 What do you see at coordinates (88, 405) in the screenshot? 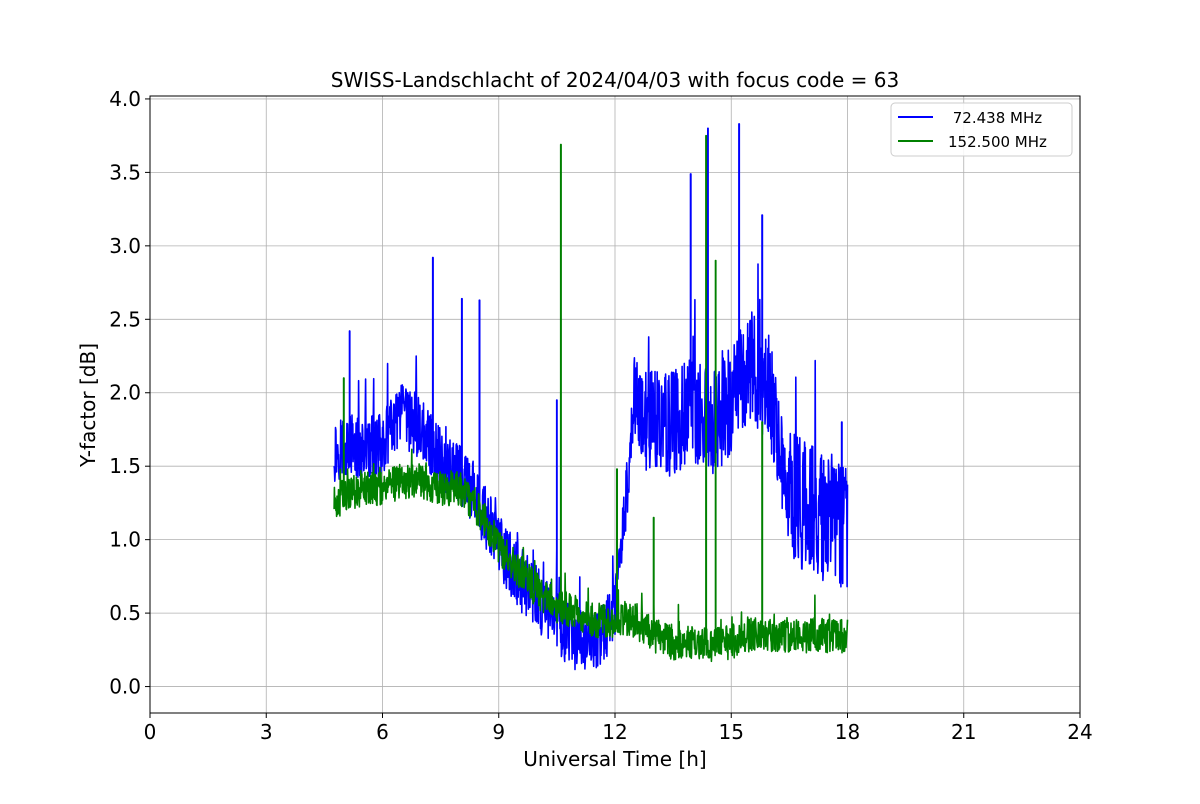
I see `y-axis-label: Y-factor [dB]` at bounding box center [88, 405].